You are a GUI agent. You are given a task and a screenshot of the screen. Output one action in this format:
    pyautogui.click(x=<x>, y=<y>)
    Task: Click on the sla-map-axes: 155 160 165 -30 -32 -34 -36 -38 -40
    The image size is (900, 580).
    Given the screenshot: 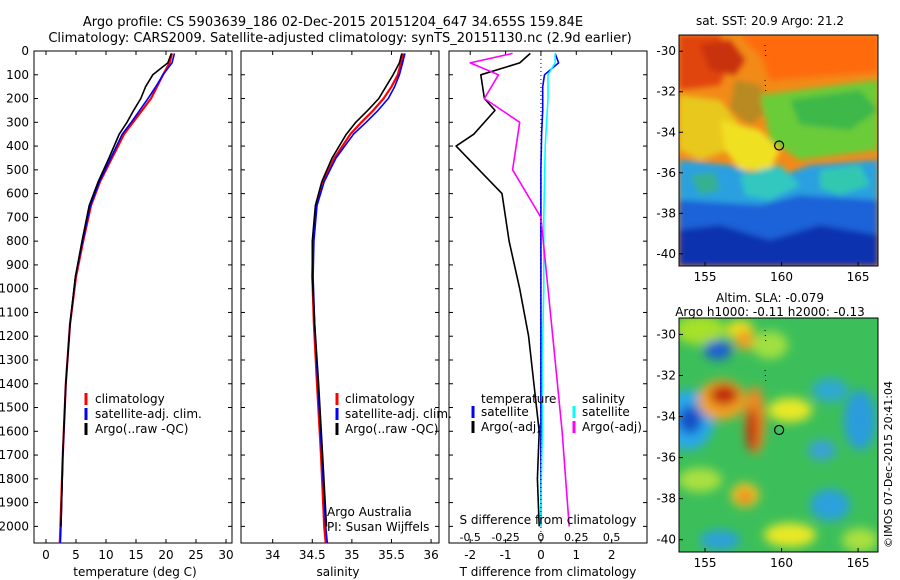 What is the action you would take?
    pyautogui.click(x=762, y=448)
    